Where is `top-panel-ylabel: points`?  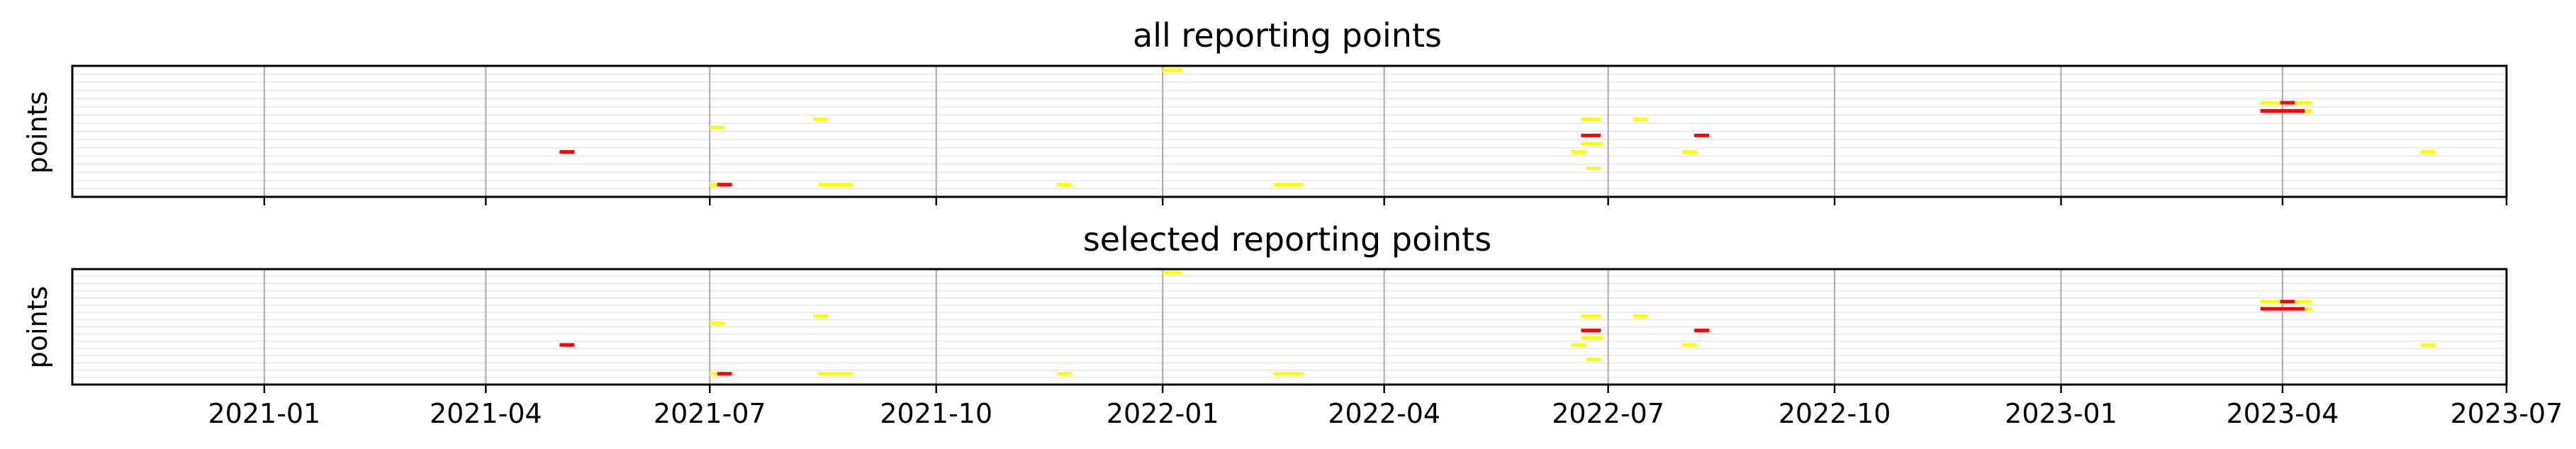
top-panel-ylabel: points is located at coordinates (37, 132).